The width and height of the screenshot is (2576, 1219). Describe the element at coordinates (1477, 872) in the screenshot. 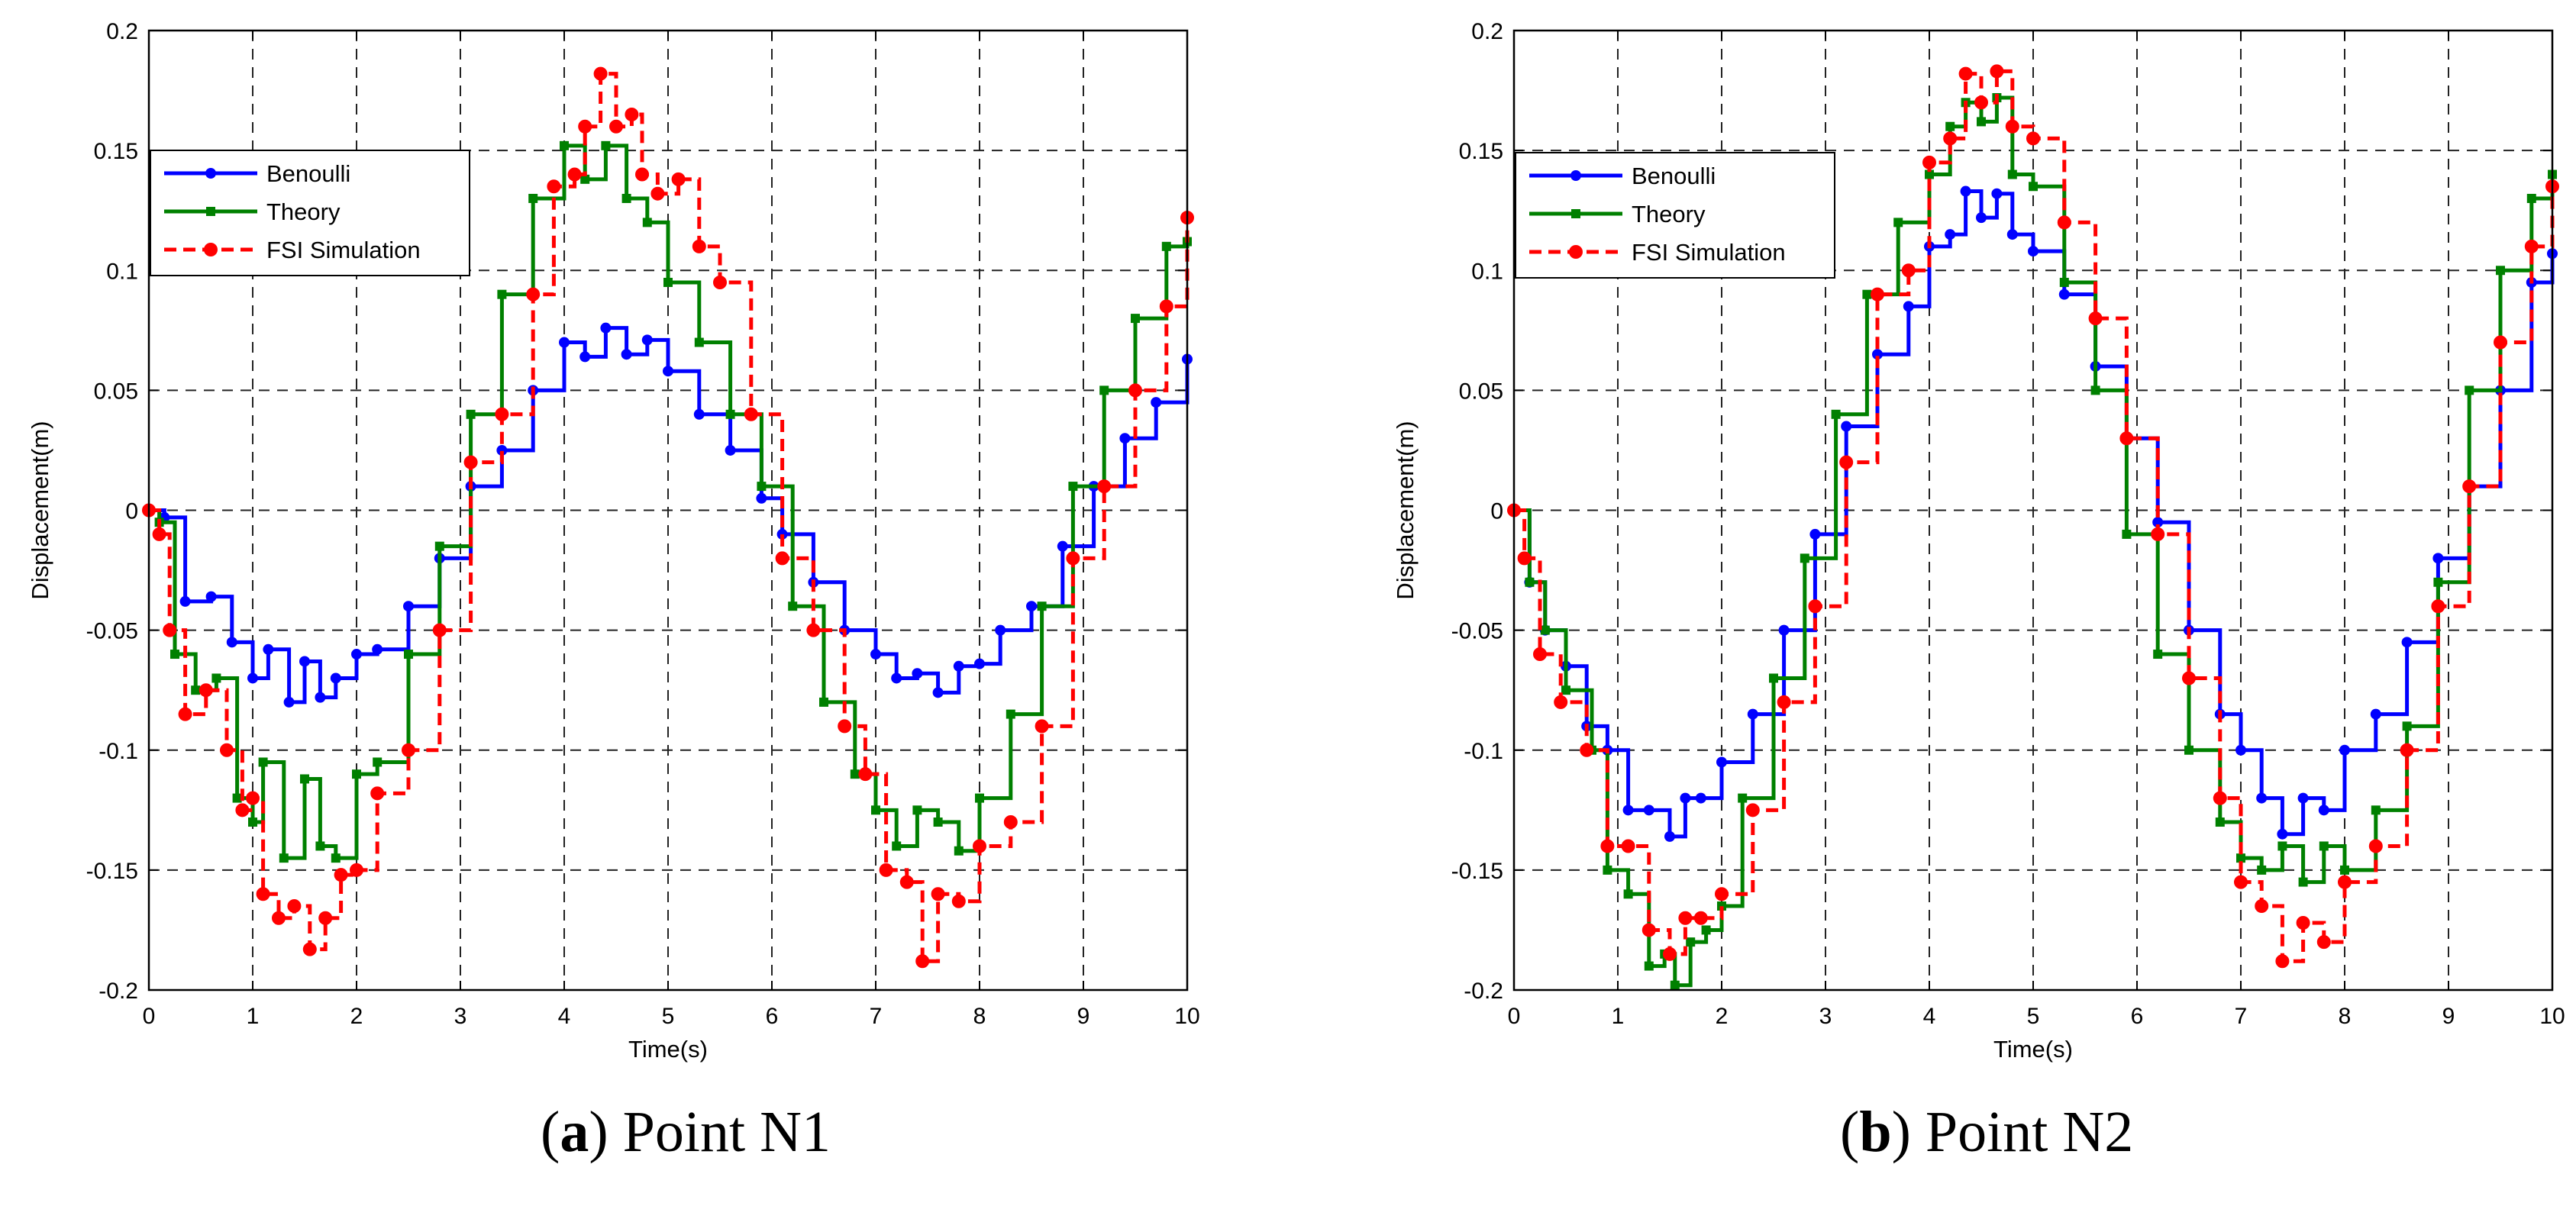

I see `y-tick-label: -0.15` at that location.